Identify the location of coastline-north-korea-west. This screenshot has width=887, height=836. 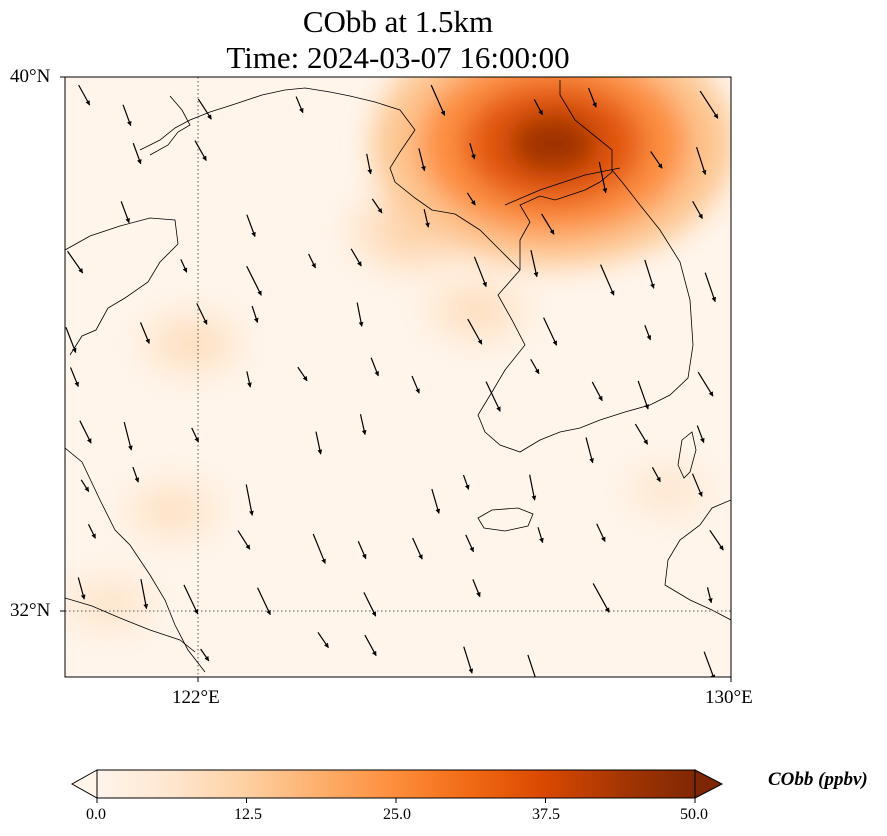
(574, 311).